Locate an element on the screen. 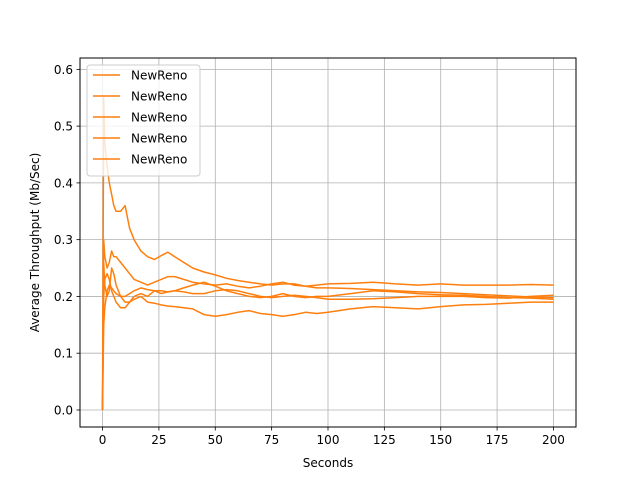  x-tick-label: 50 is located at coordinates (215, 440).